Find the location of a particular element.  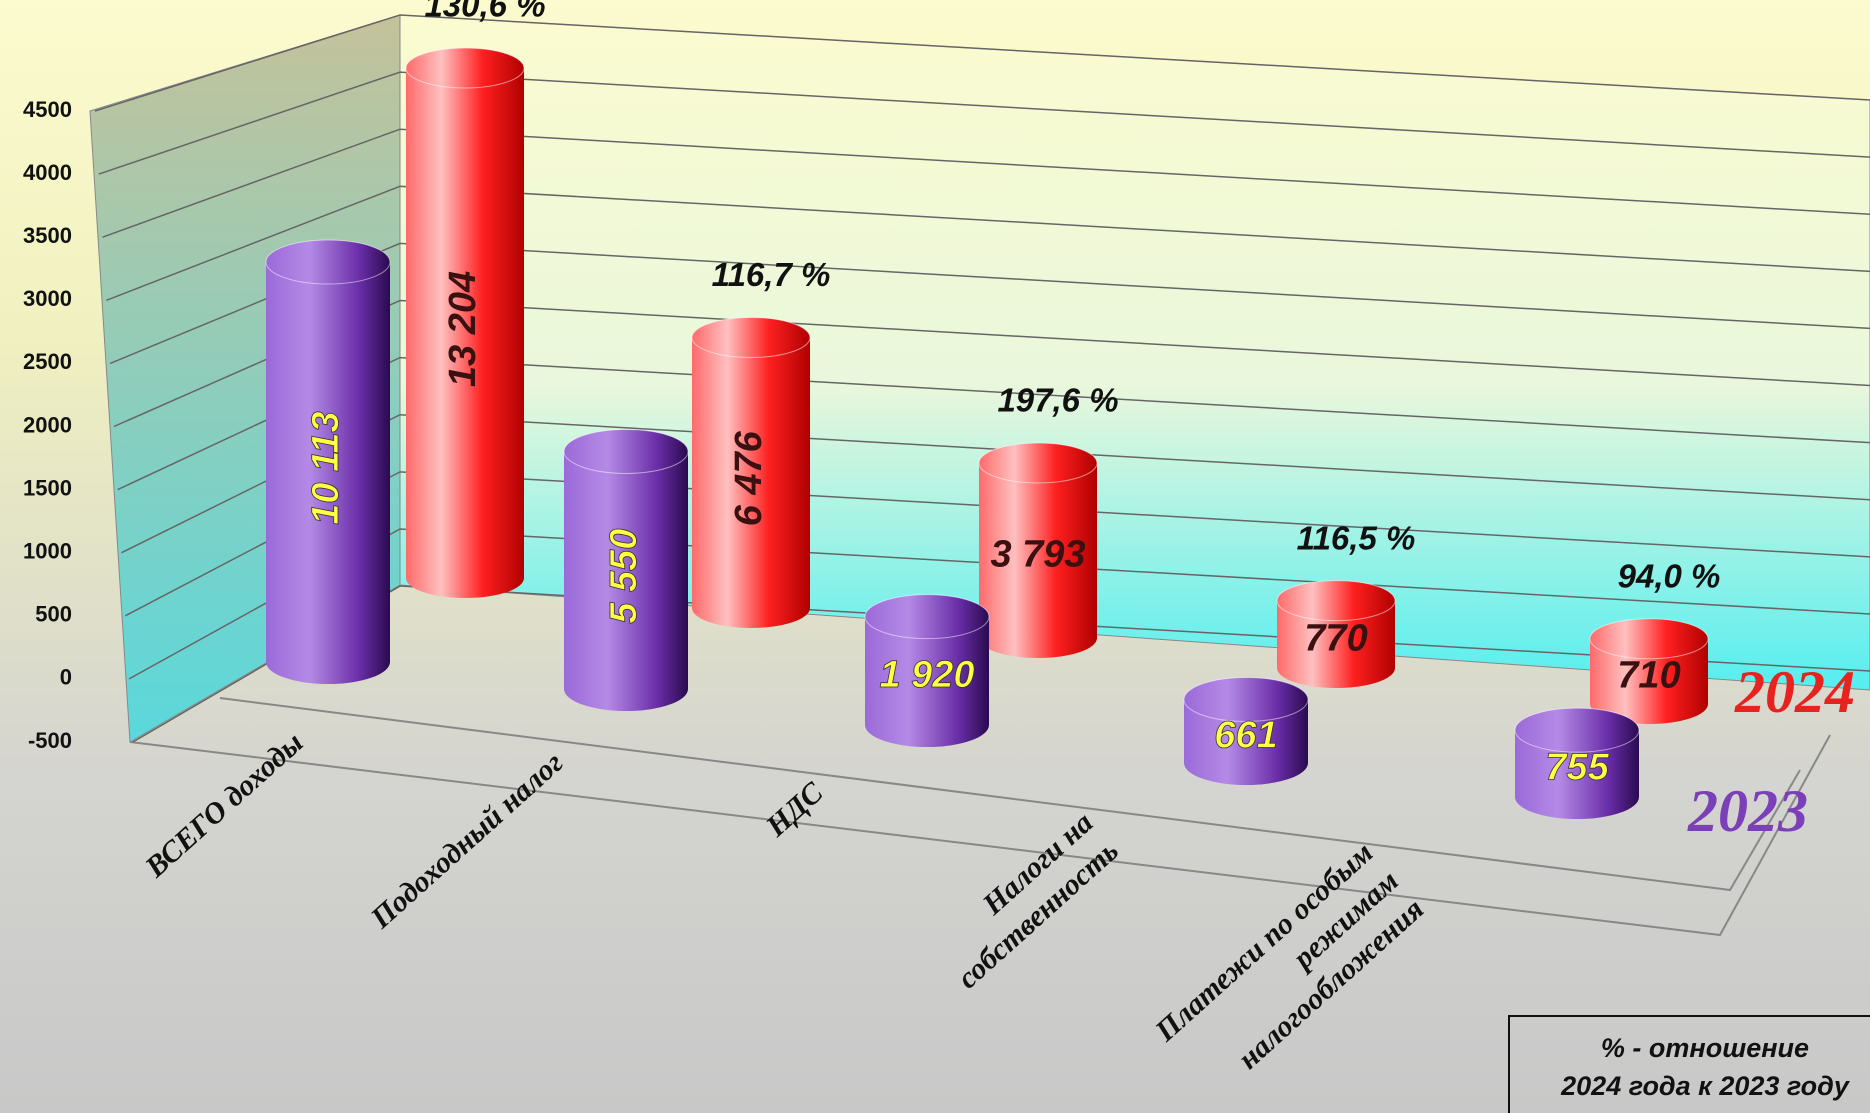

percent-label: 94,0 % is located at coordinates (1669, 575).